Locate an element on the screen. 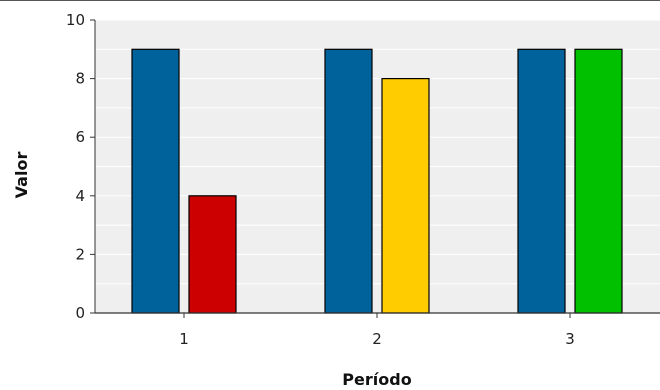 The height and width of the screenshot is (390, 660). y-tick-label: 6 is located at coordinates (80, 137).